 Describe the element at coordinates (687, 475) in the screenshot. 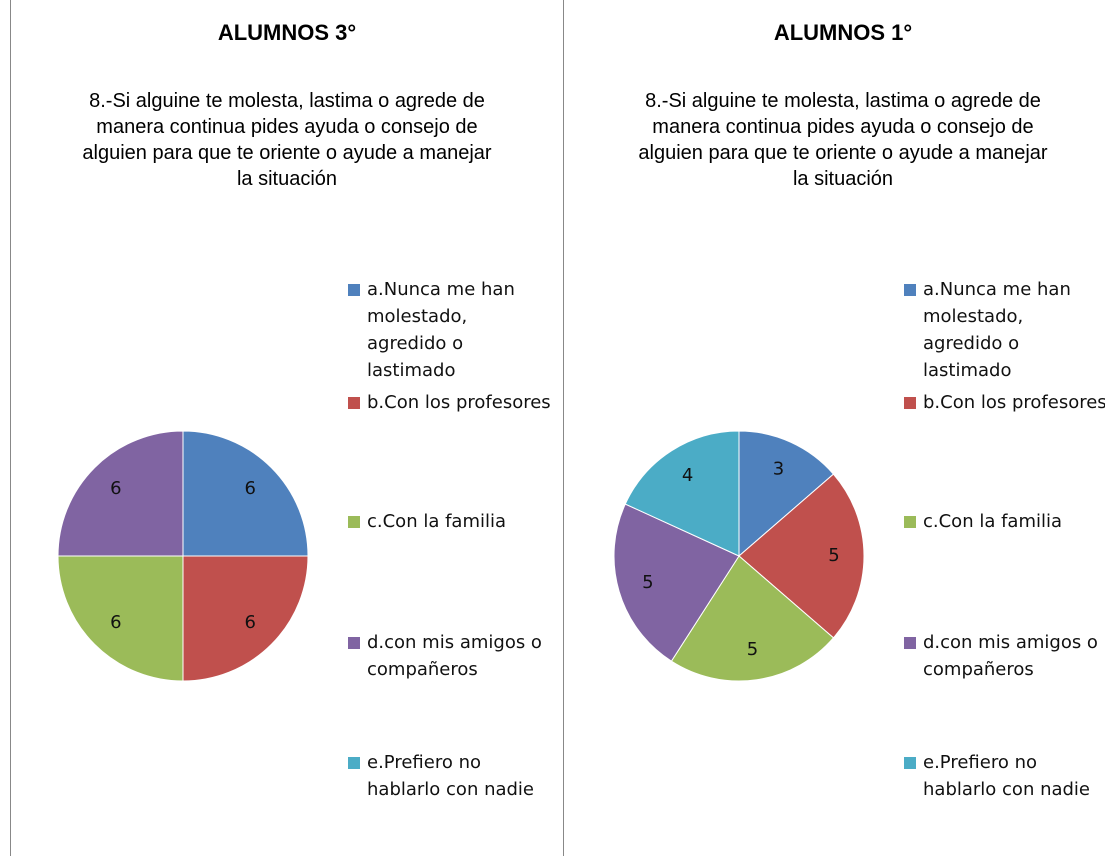

I see `data-label: 4` at that location.